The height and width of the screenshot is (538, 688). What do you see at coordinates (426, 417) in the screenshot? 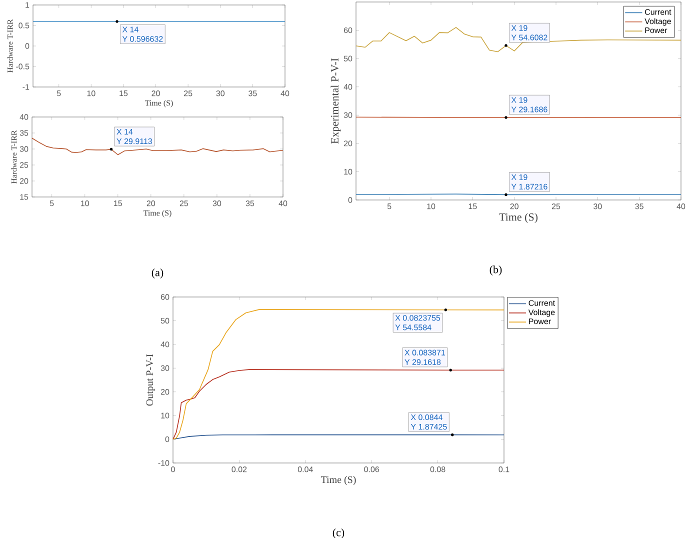
I see `annotation: X 0.0844` at bounding box center [426, 417].